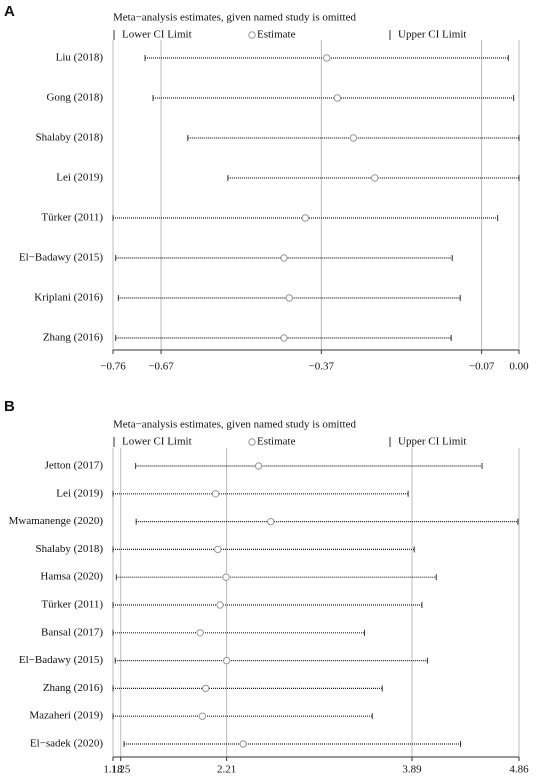 This screenshot has width=536, height=776. I want to click on x-tick-label: −0.37, so click(322, 367).